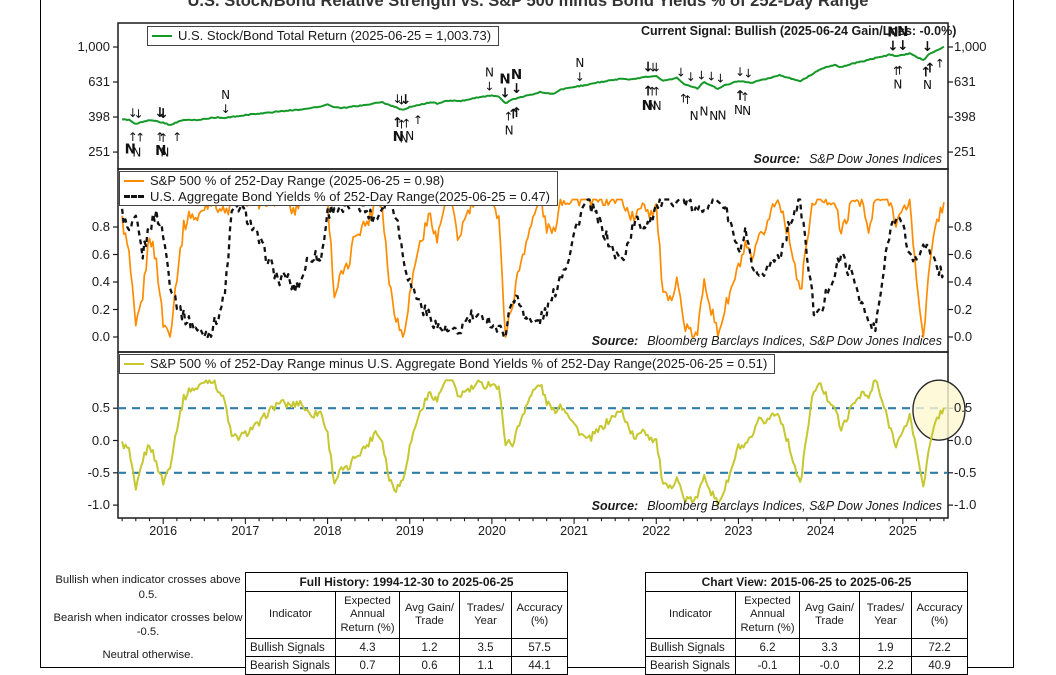 The image size is (1056, 675). Describe the element at coordinates (939, 410) in the screenshot. I see `current-value-highlight-circle` at that location.